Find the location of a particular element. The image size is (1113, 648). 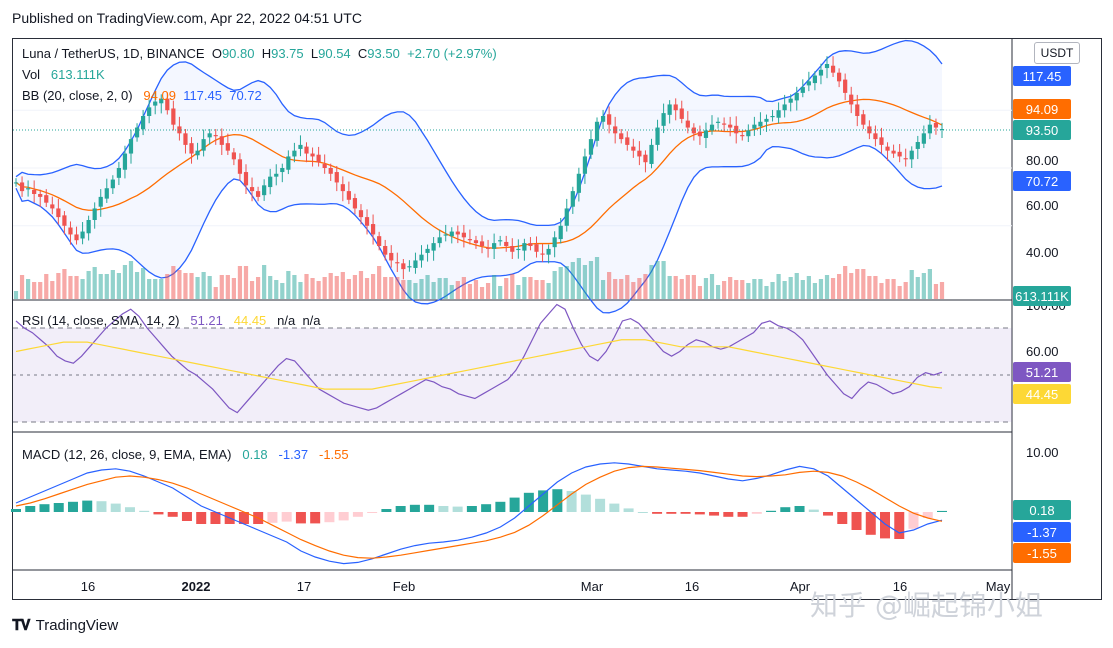

macd-lines is located at coordinates (479, 513).